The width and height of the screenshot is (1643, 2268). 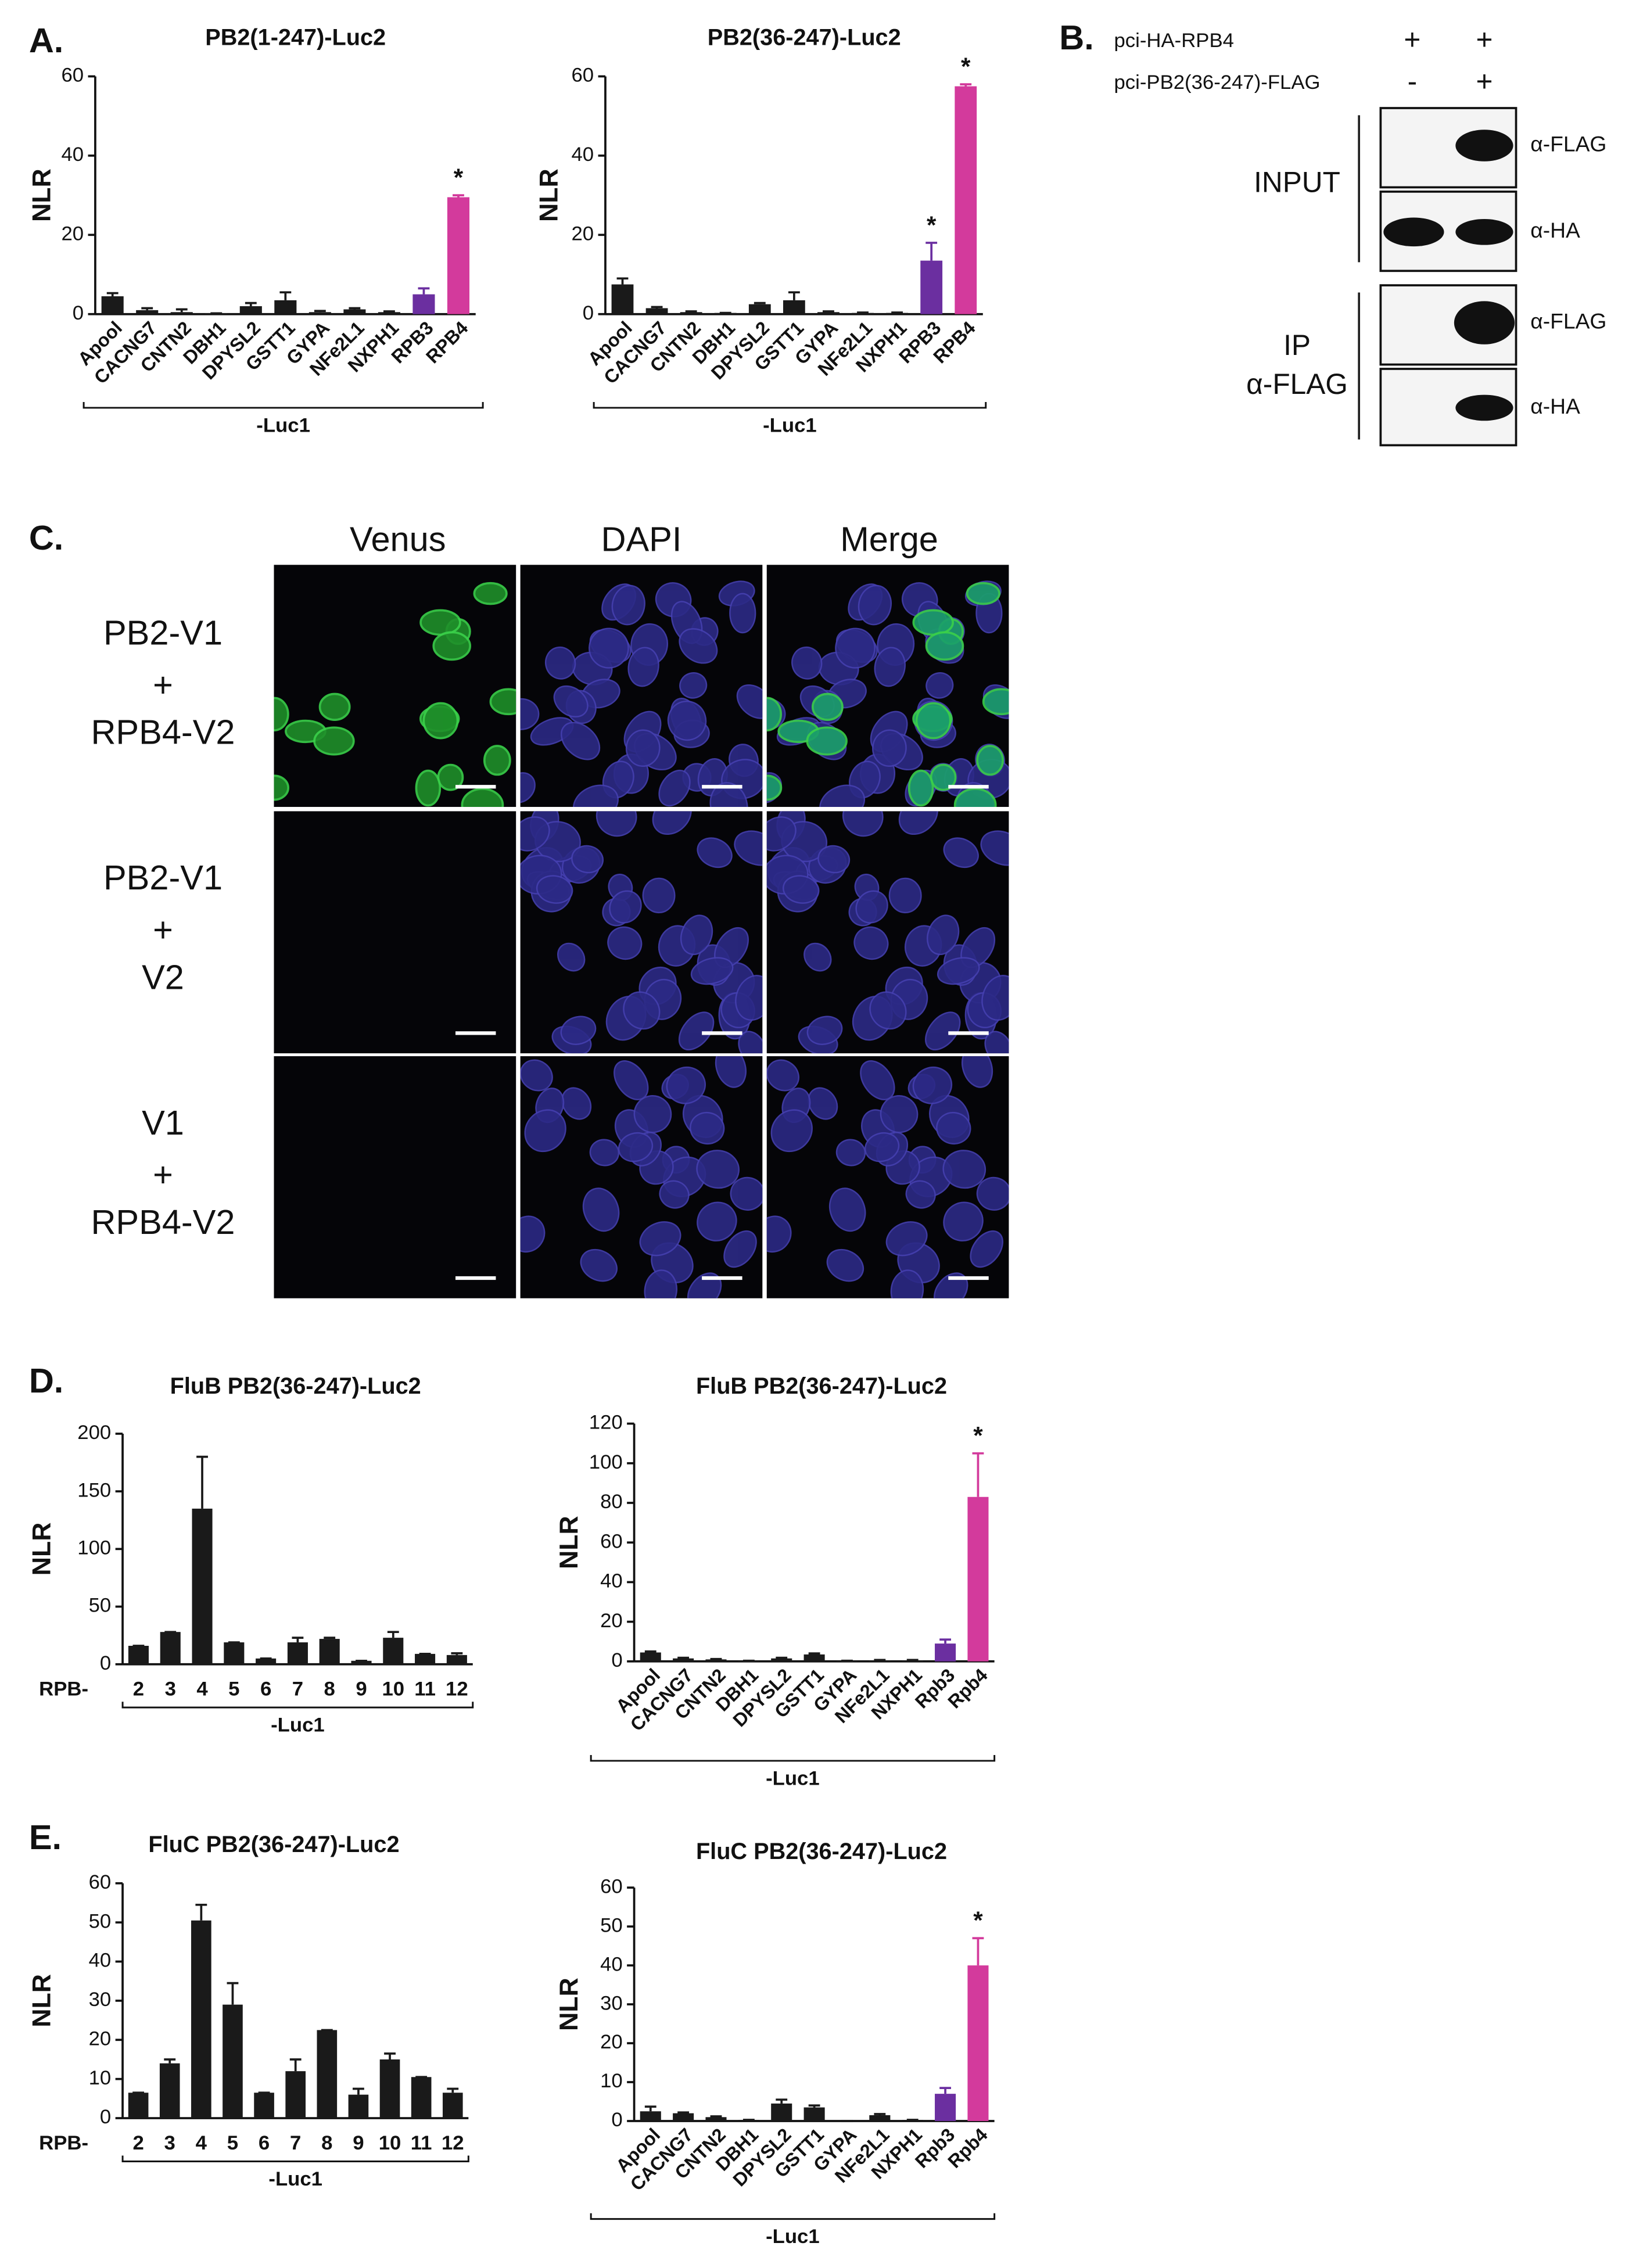 What do you see at coordinates (265, 1689) in the screenshot?
I see `x-tick-label: 6` at bounding box center [265, 1689].